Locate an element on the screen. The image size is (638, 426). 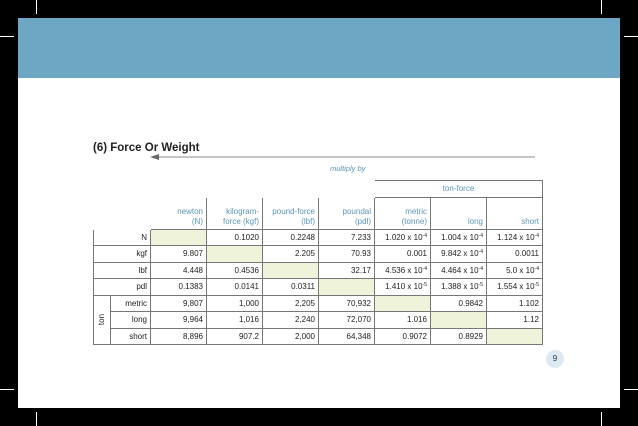
column-header-line: long is located at coordinates (475, 221).